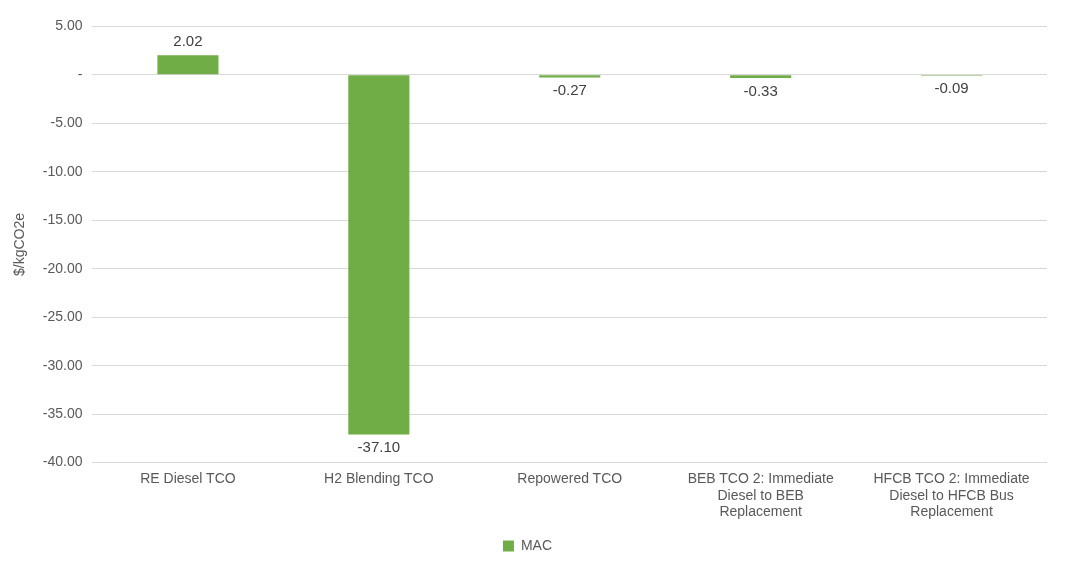 Image resolution: width=1065 pixels, height=571 pixels. I want to click on y-tick-label: -25.00, so click(62, 316).